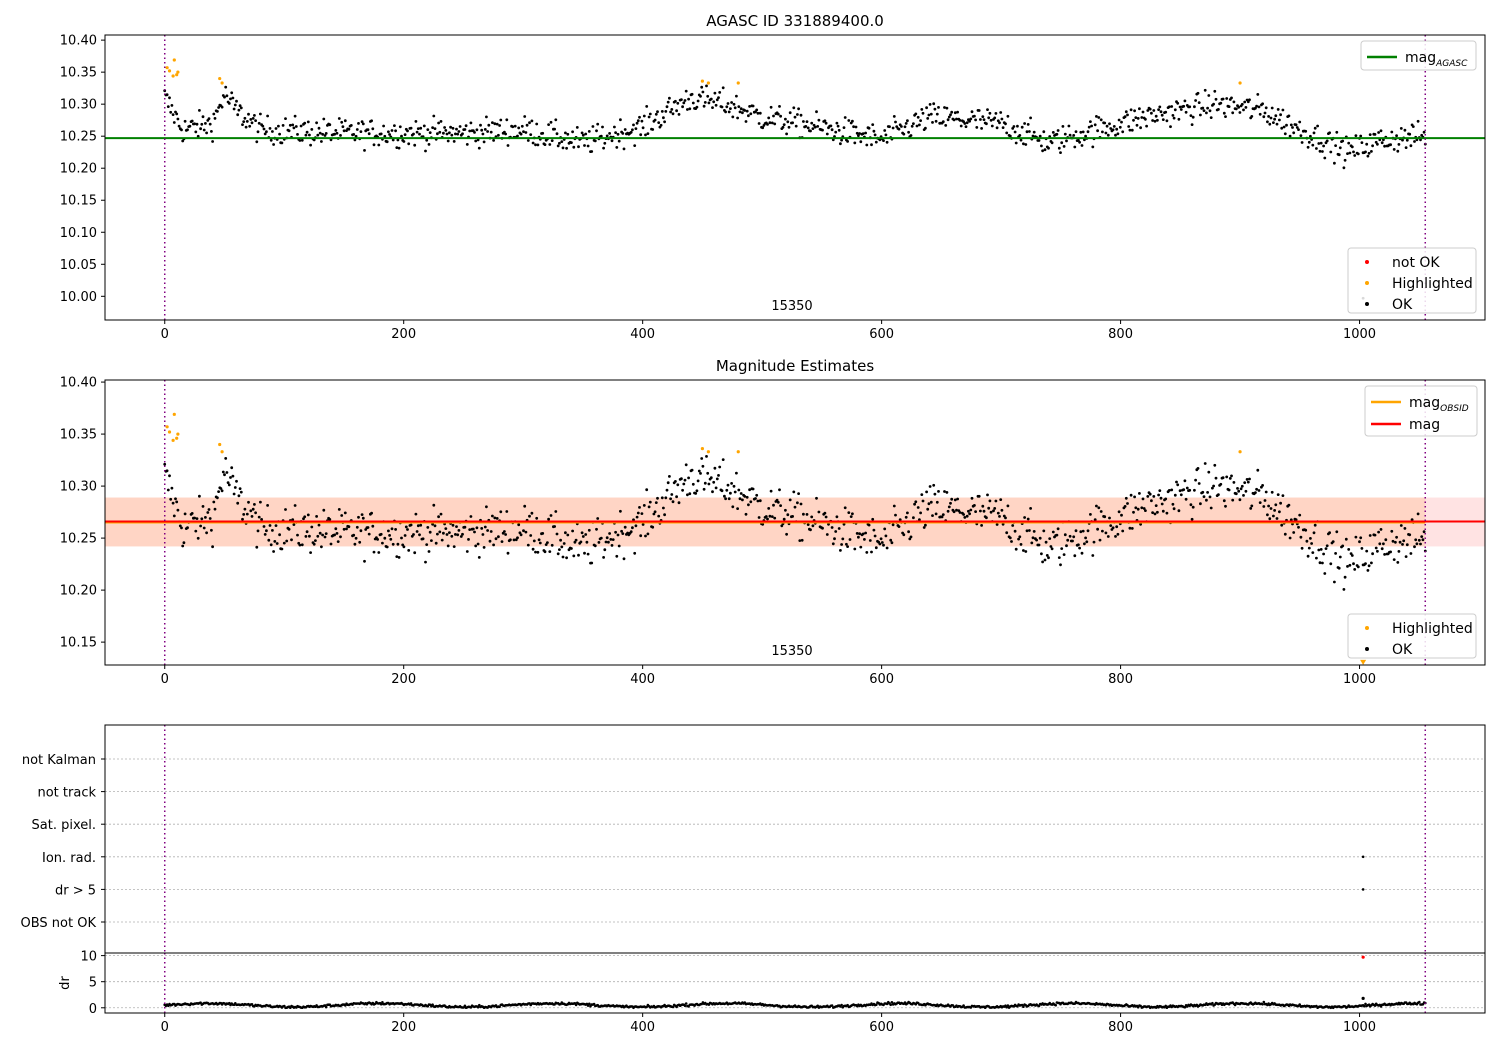 The width and height of the screenshot is (1500, 1050). Describe the element at coordinates (1418, 55) in the screenshot. I see `legend-box` at that location.